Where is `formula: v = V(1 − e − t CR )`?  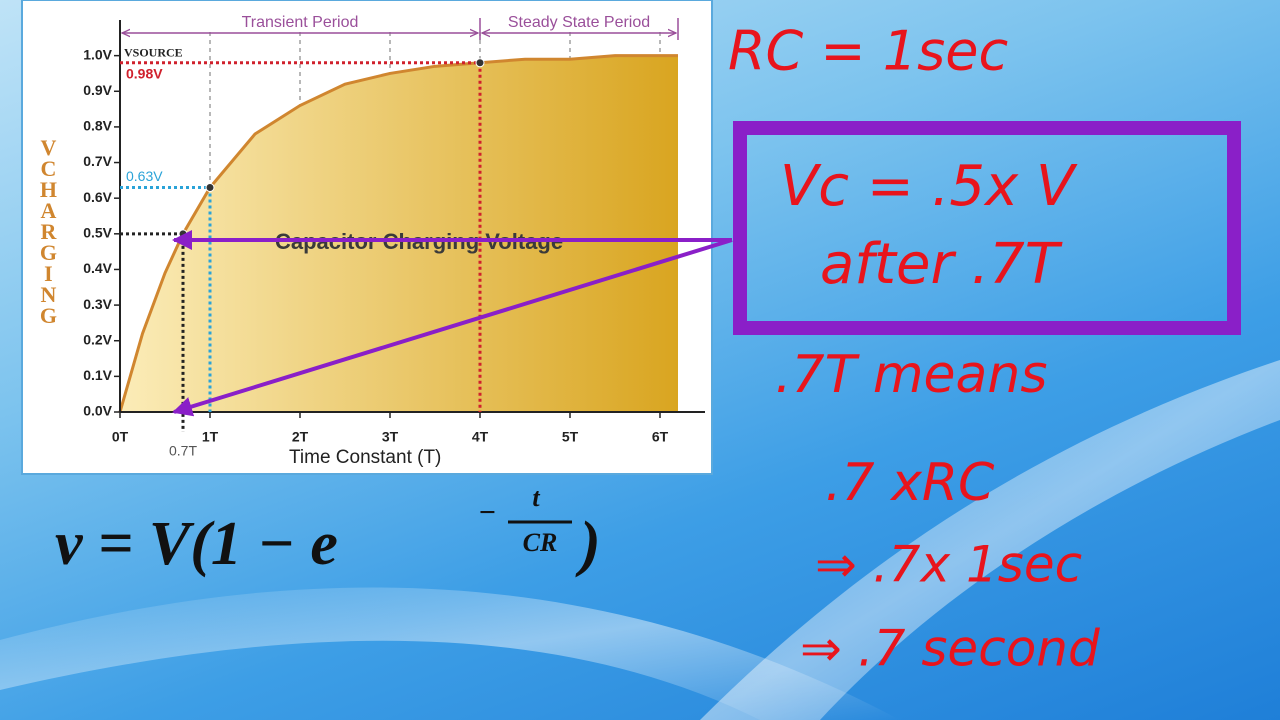
formula: v = V(1 − e − t CR ) is located at coordinates (328, 530).